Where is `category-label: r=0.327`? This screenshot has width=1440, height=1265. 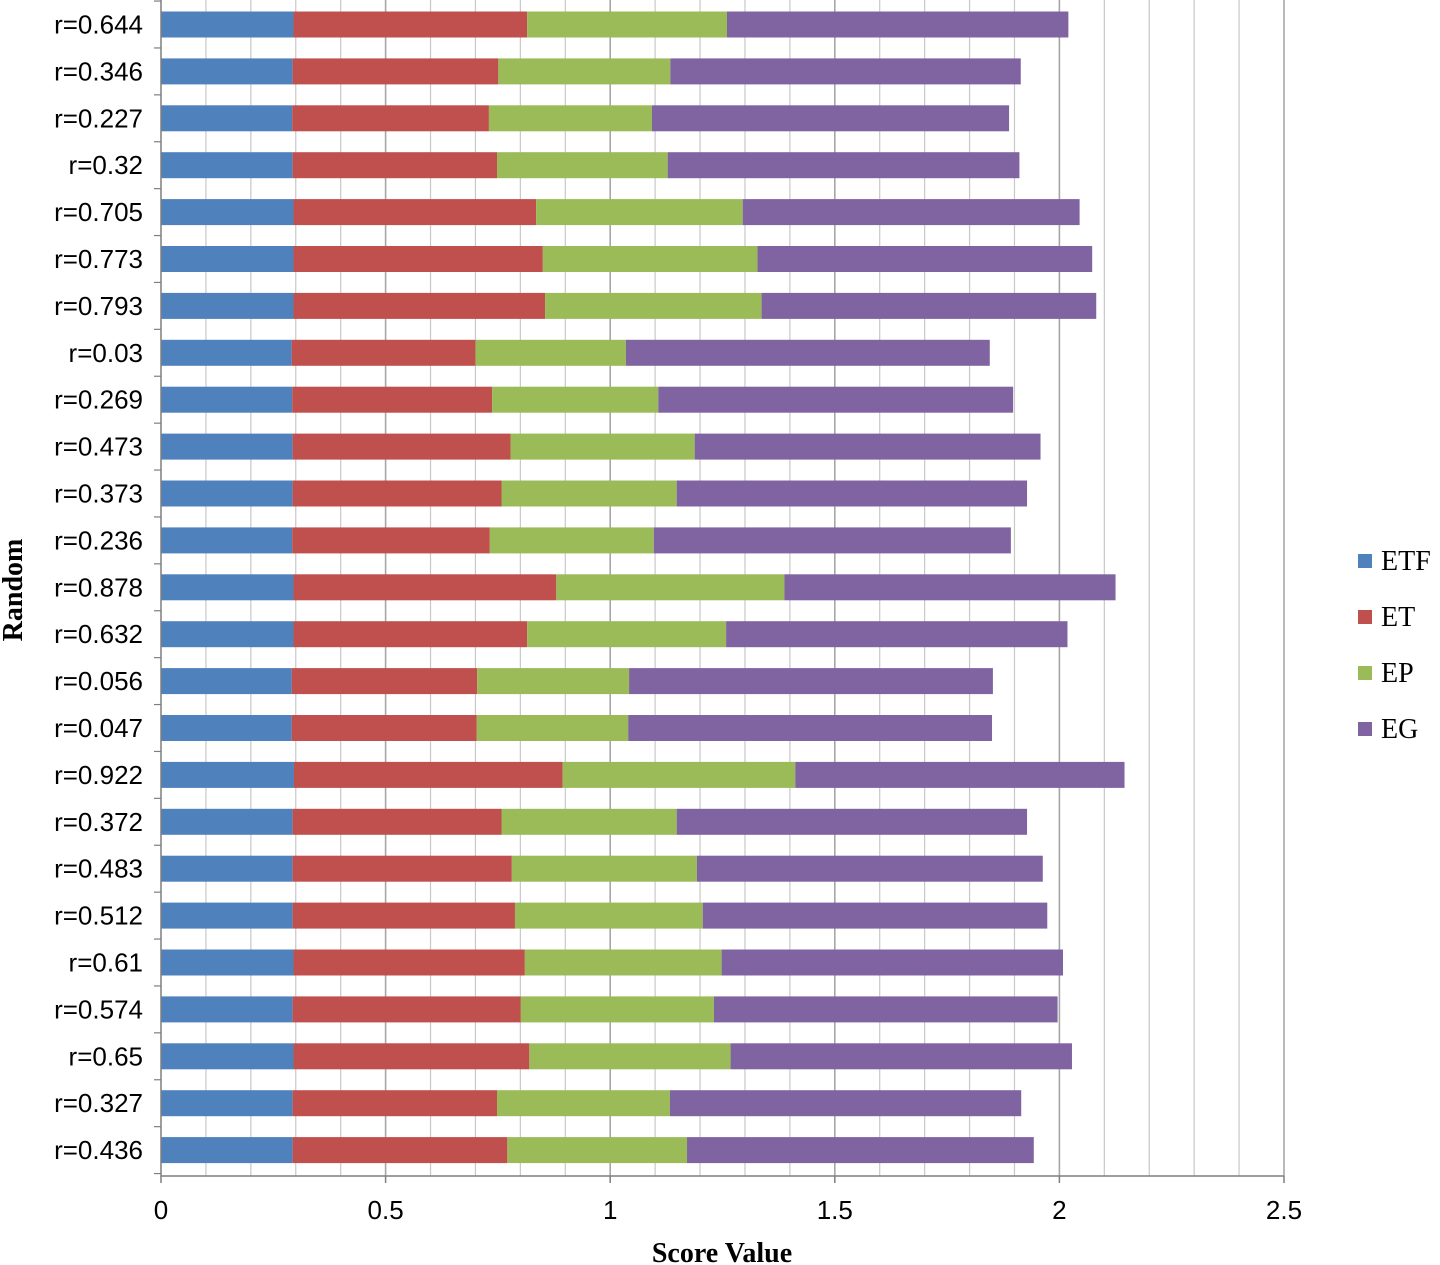
category-label: r=0.327 is located at coordinates (98, 1103).